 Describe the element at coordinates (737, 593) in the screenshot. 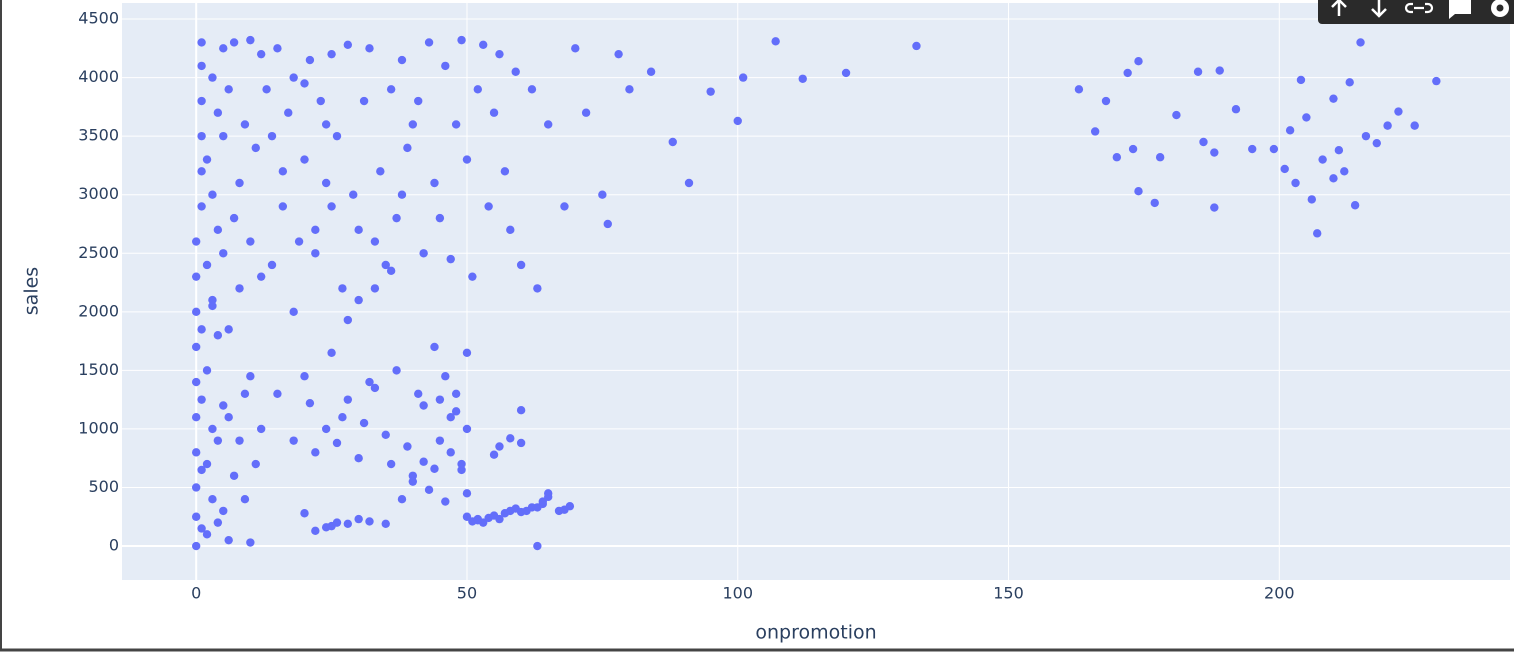

I see `x-tick-label: 100` at that location.